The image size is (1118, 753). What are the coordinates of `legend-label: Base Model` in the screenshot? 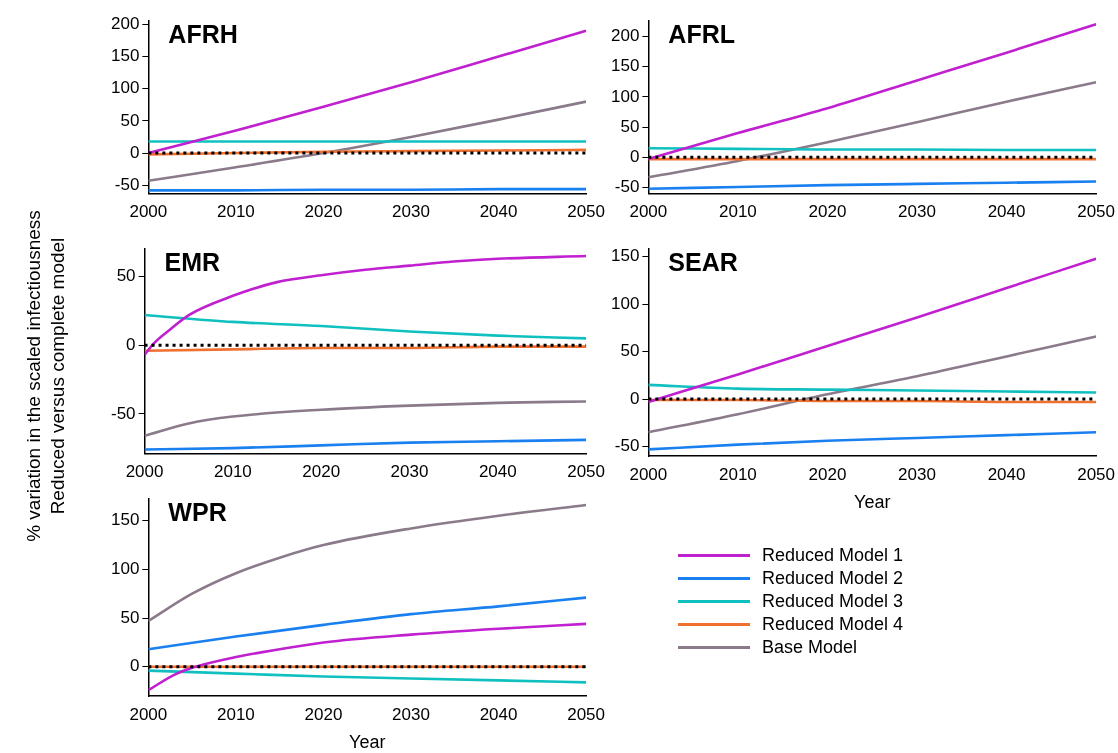 It's located at (810, 647).